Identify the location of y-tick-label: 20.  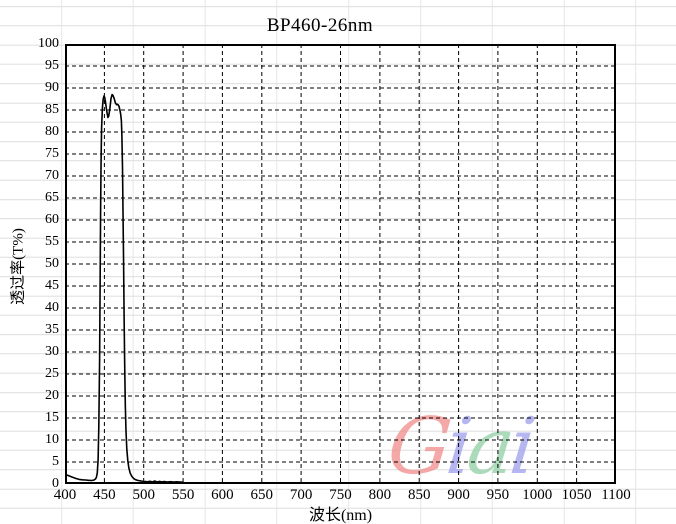
(52, 395).